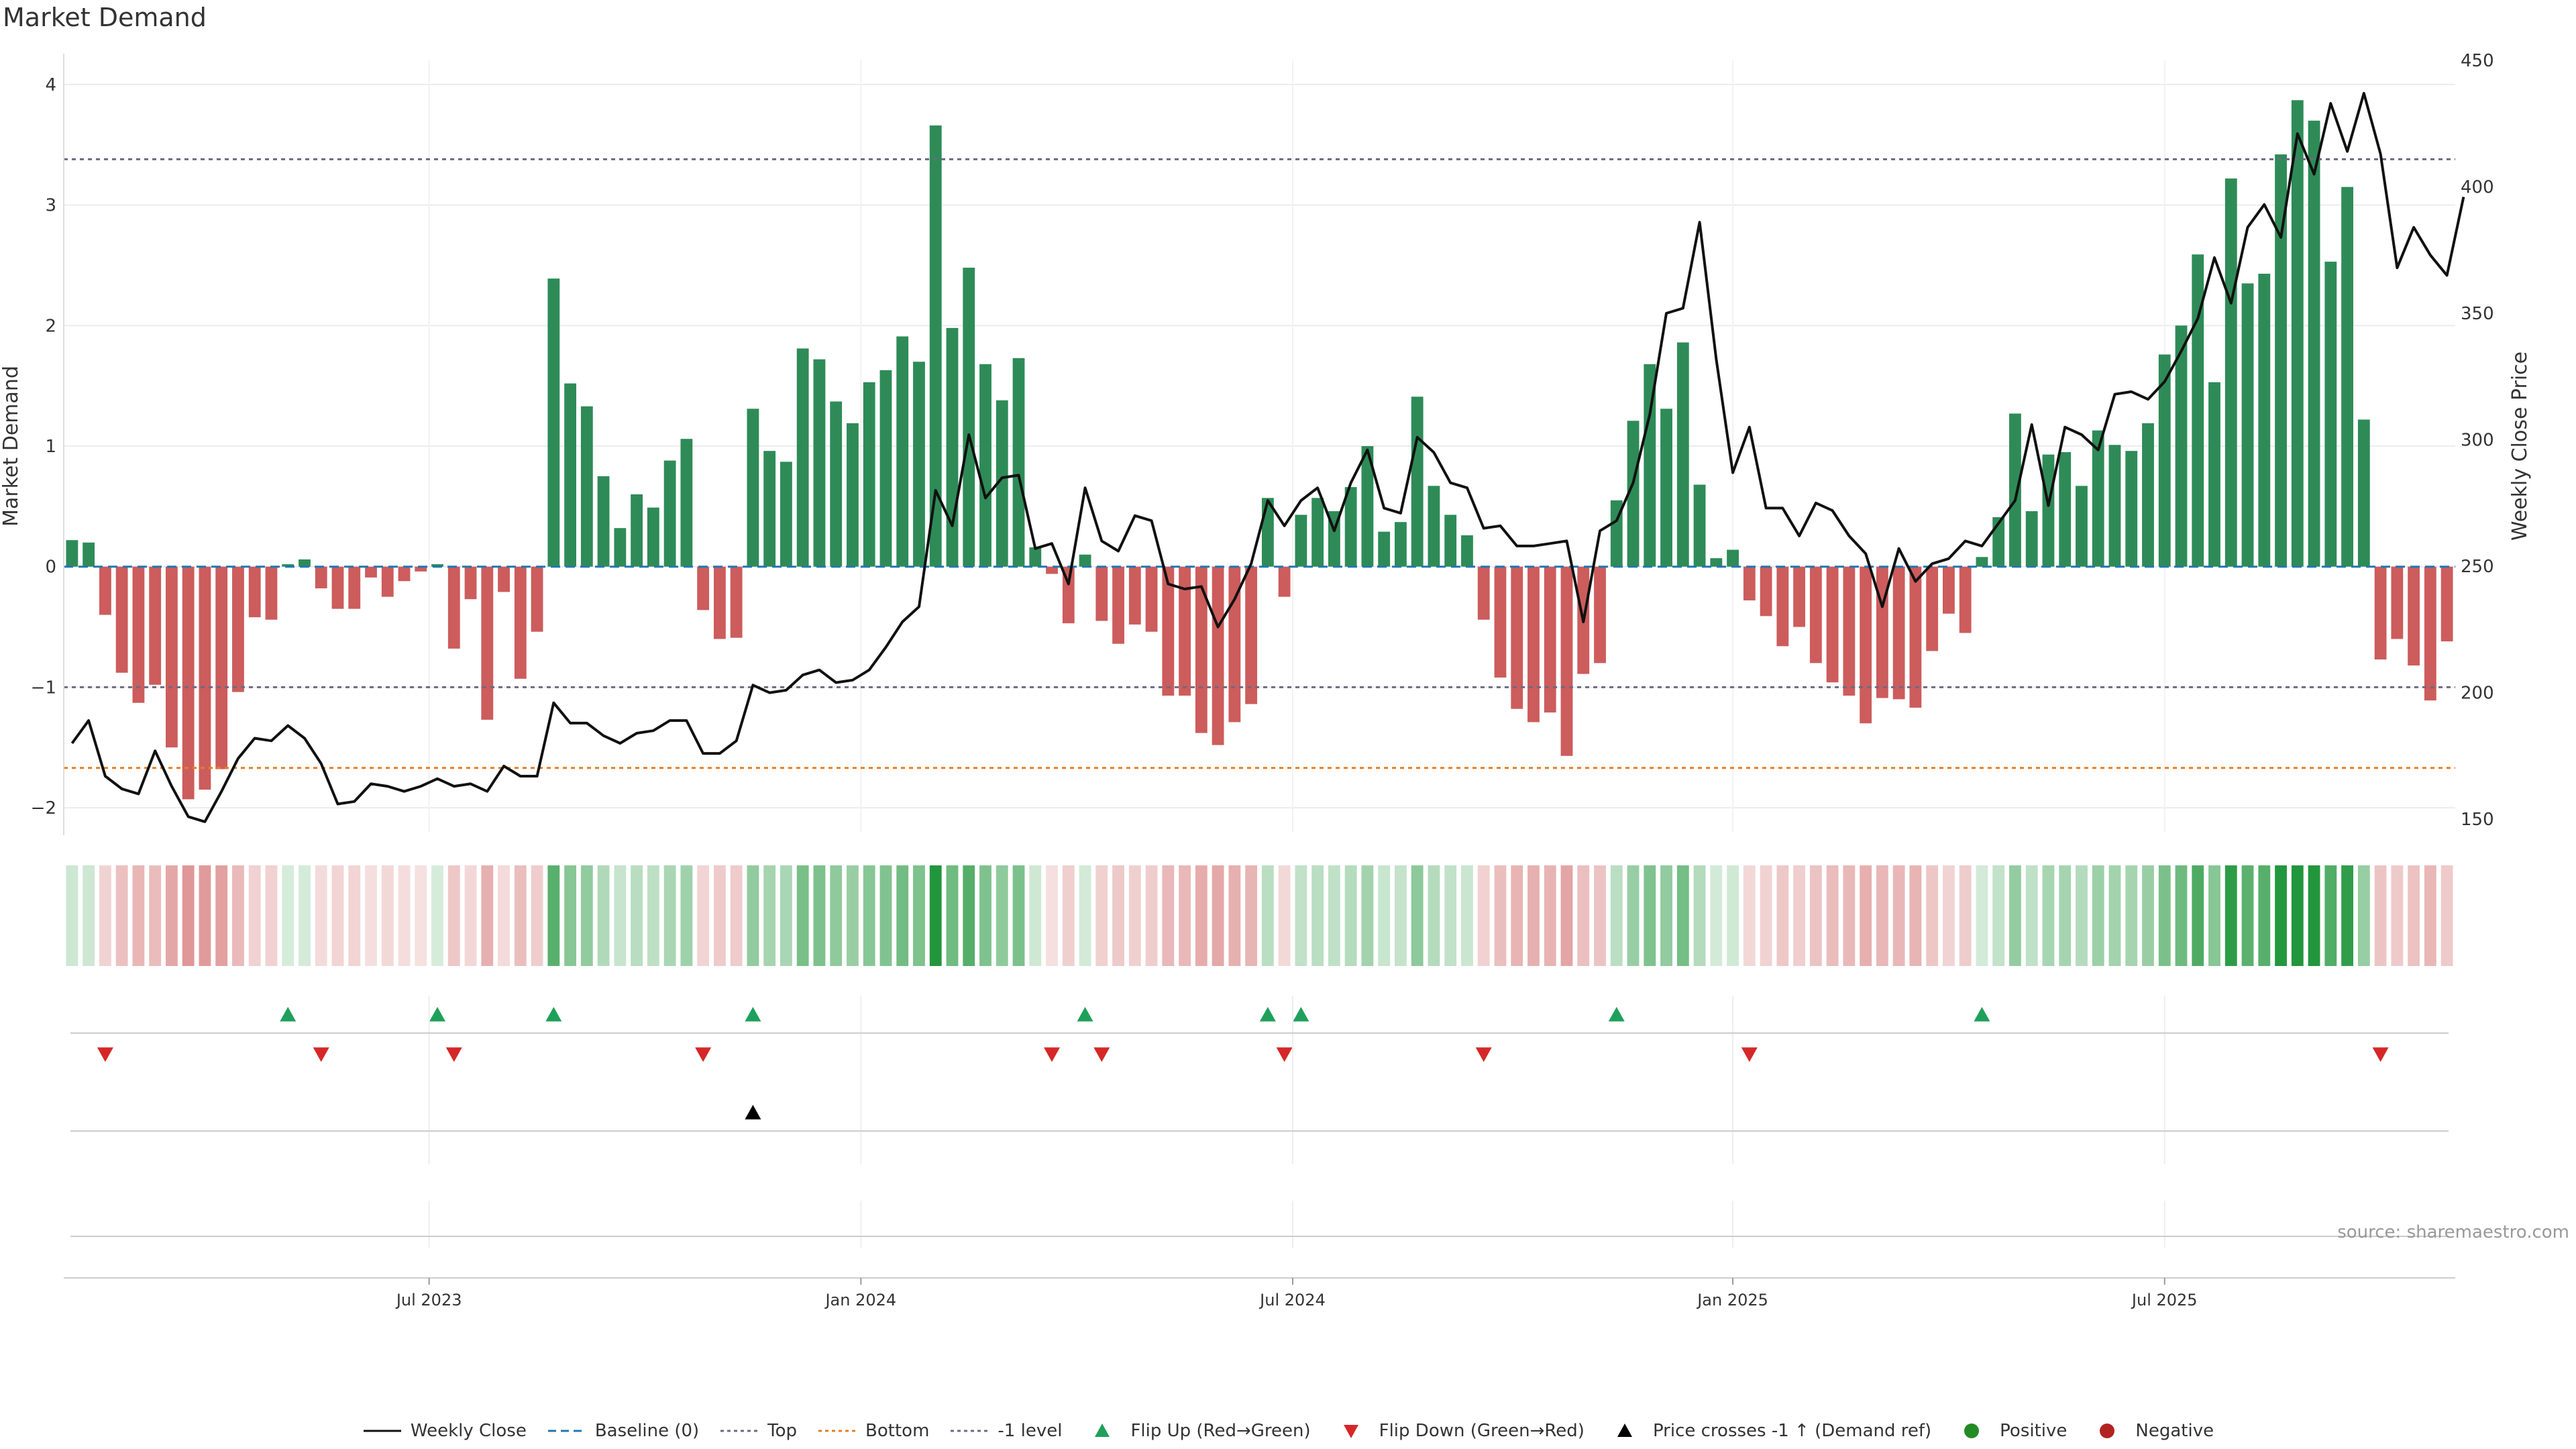 Image resolution: width=2576 pixels, height=1449 pixels. What do you see at coordinates (860, 1300) in the screenshot?
I see `x-tick-label: Jan 2024` at bounding box center [860, 1300].